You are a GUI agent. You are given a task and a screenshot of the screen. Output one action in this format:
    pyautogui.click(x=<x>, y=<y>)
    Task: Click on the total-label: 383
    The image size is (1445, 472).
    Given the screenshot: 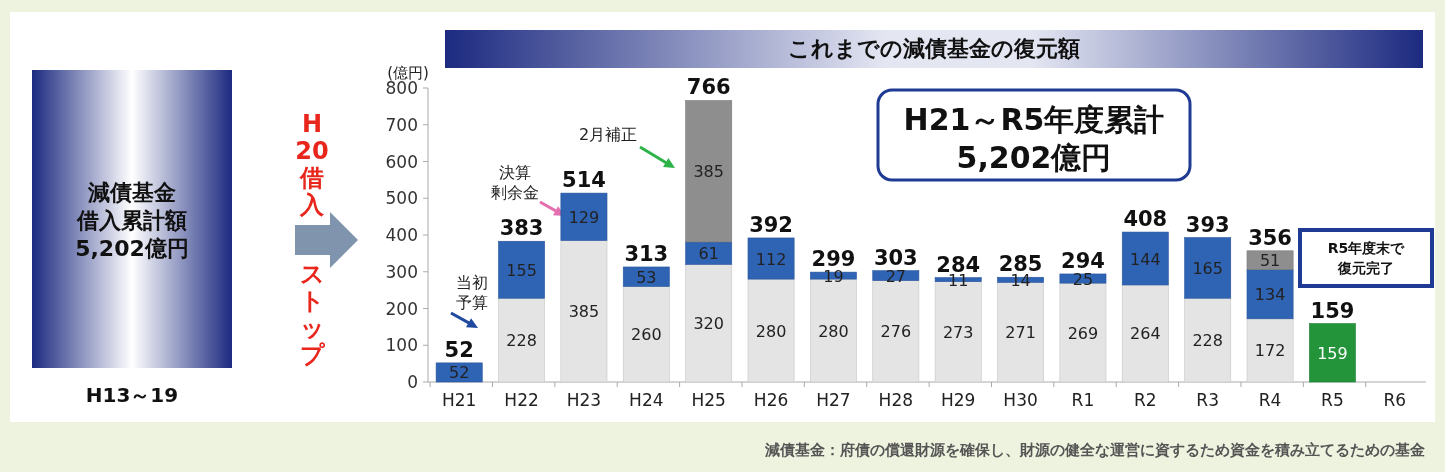 What is the action you would take?
    pyautogui.click(x=521, y=228)
    